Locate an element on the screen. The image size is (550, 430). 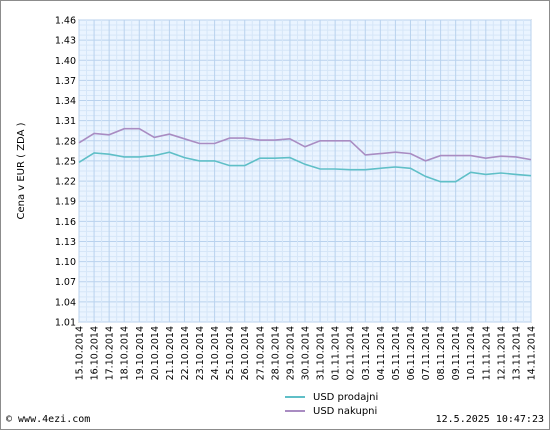
x-tick-label: 11.11.2014 is located at coordinates (486, 353).